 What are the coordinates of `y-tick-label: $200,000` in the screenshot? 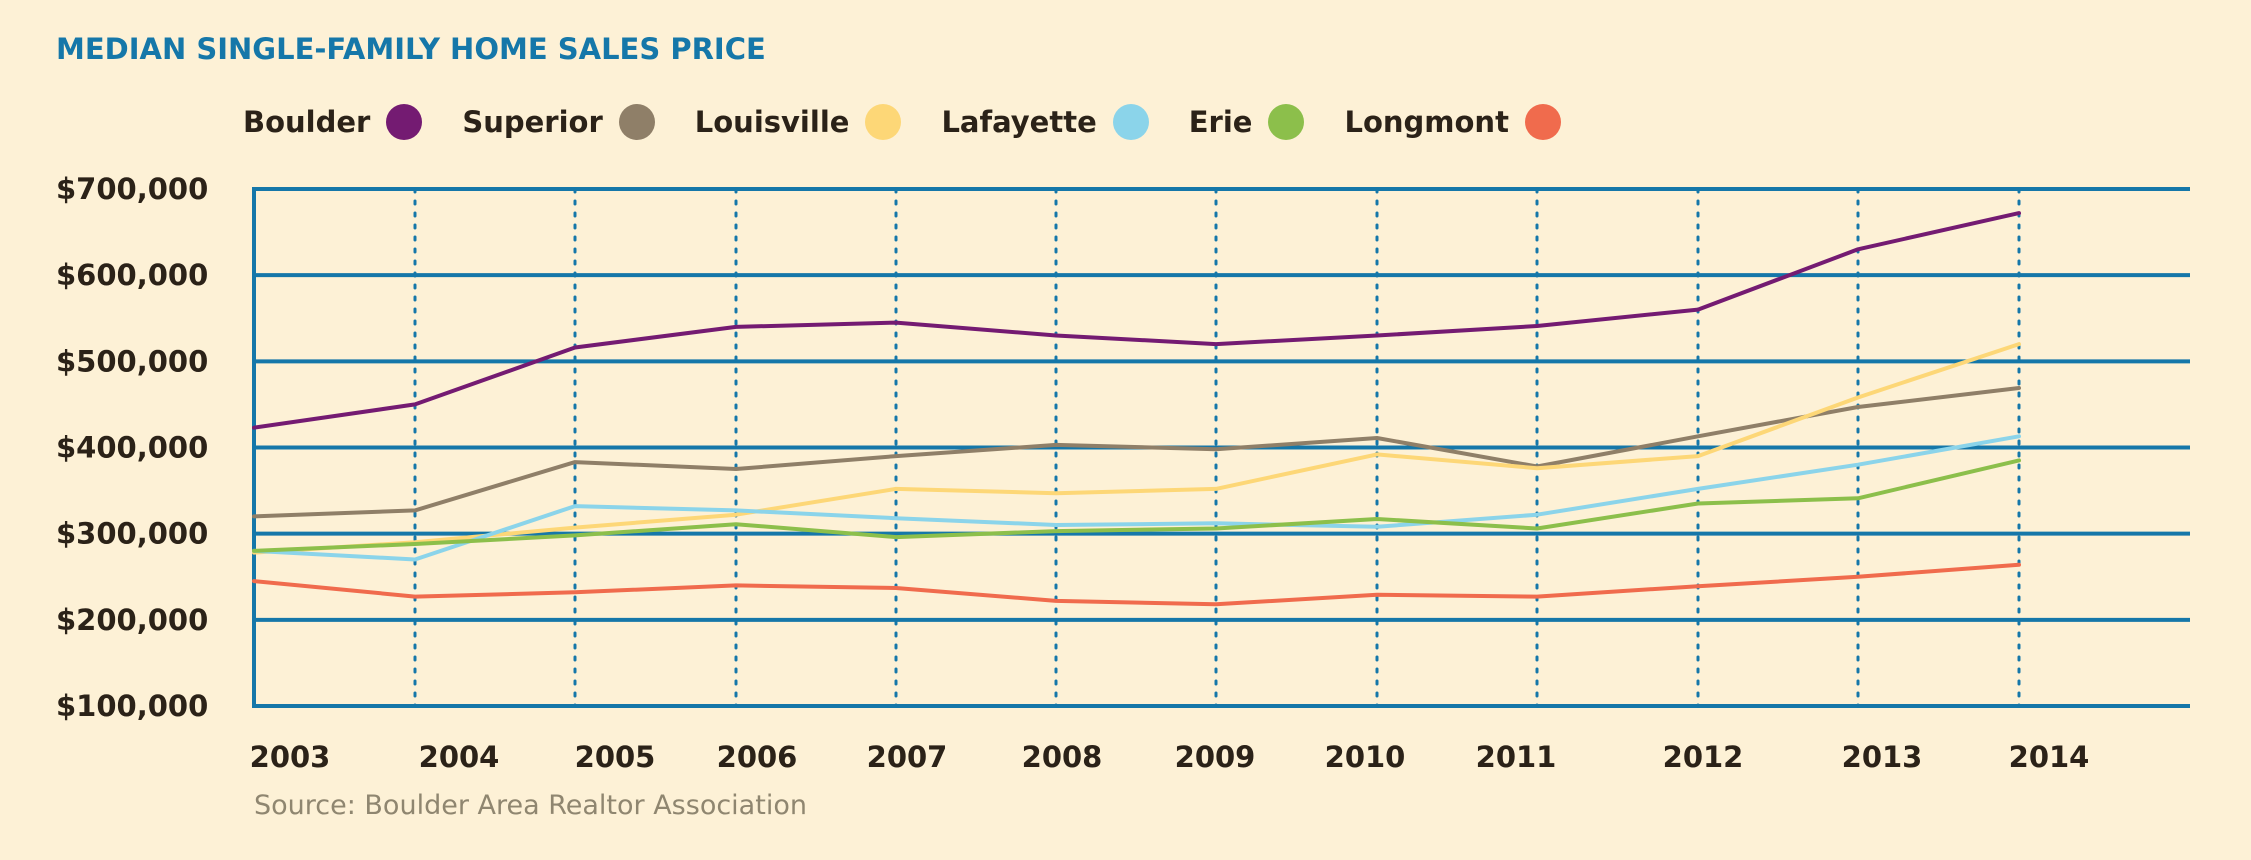 It's located at (132, 620).